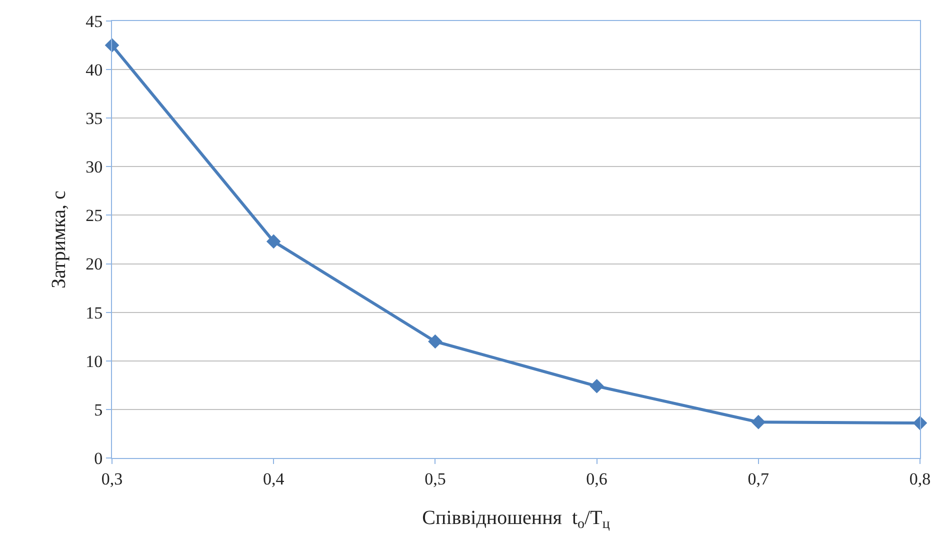  I want to click on y-axis-title: Затримка, с, so click(59, 239).